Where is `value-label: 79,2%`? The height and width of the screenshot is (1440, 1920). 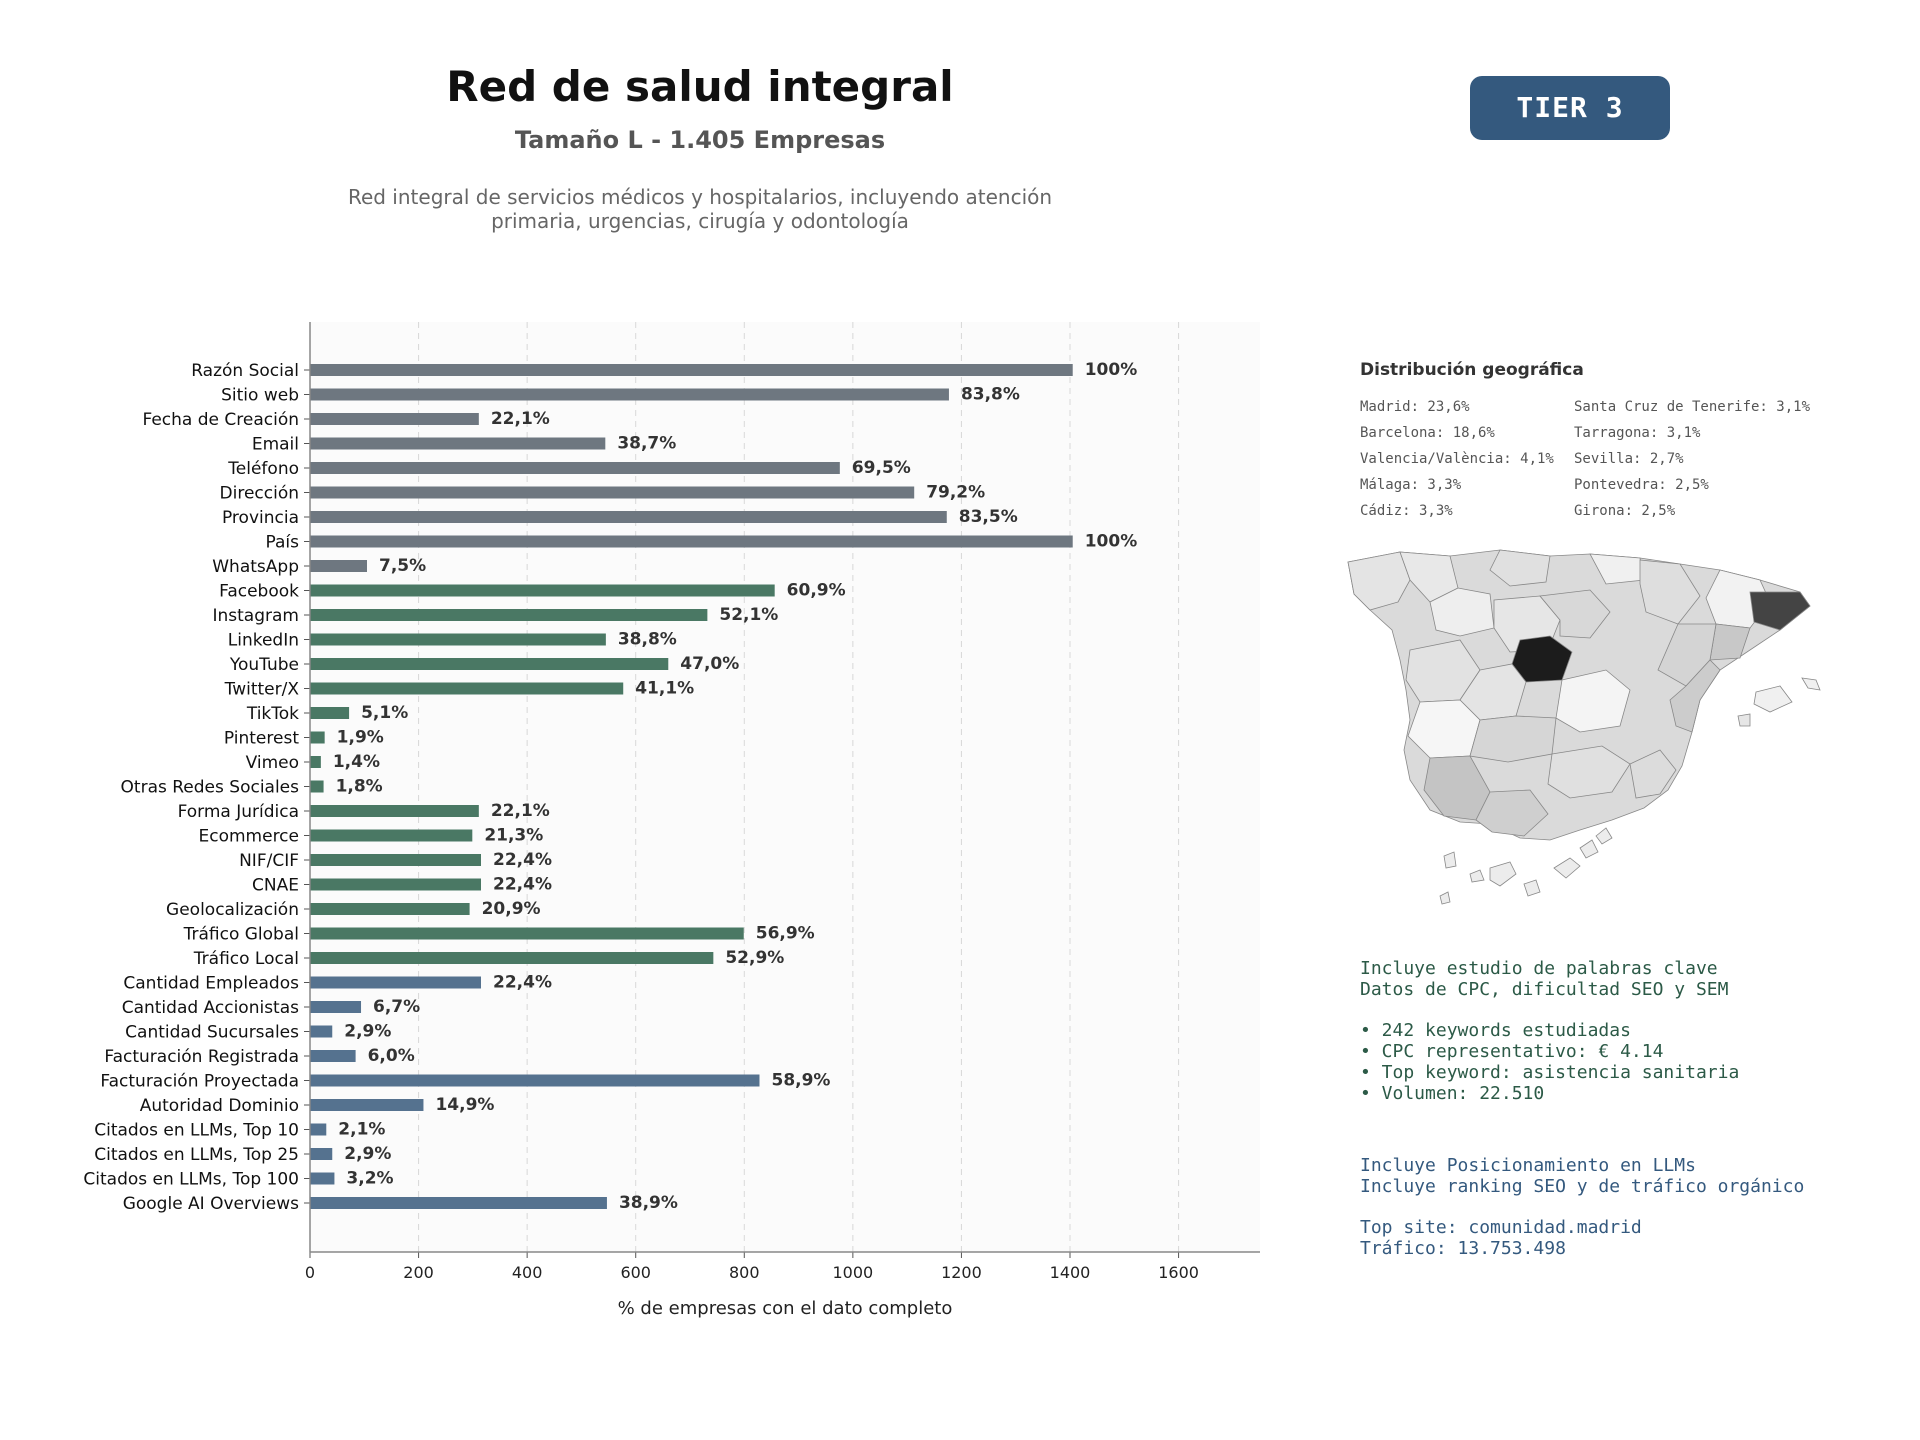
value-label: 79,2% is located at coordinates (955, 493).